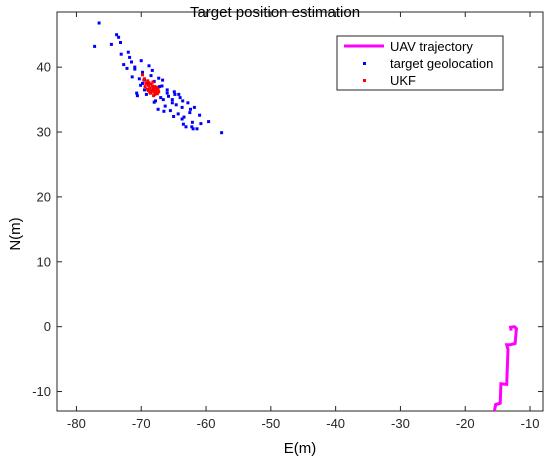  Describe the element at coordinates (300, 448) in the screenshot. I see `x-axis-label: E(m)` at that location.